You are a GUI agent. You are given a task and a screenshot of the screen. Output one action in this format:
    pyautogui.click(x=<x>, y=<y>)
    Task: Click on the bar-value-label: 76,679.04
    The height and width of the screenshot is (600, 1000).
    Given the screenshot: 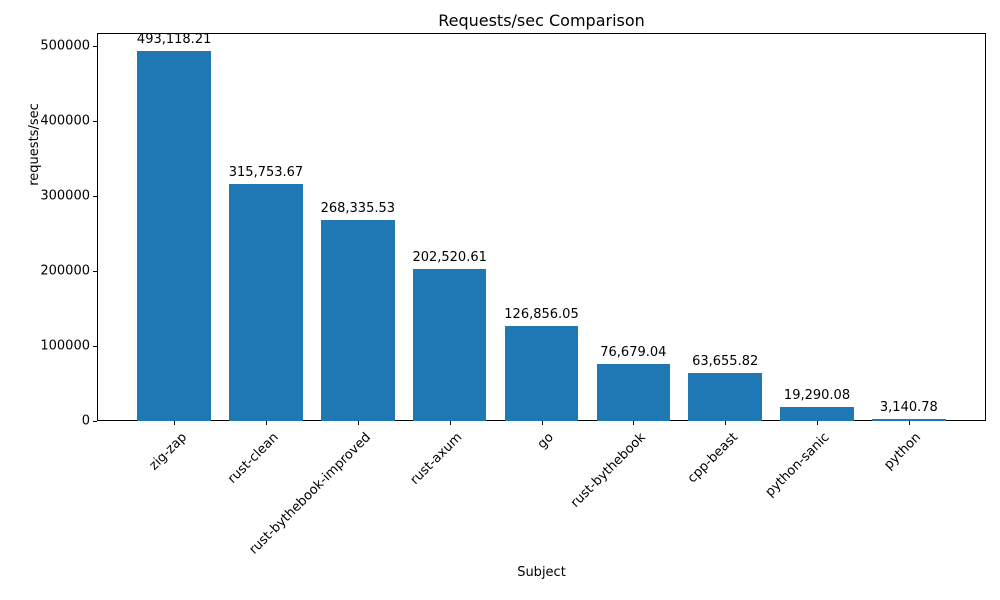 What is the action you would take?
    pyautogui.click(x=633, y=352)
    